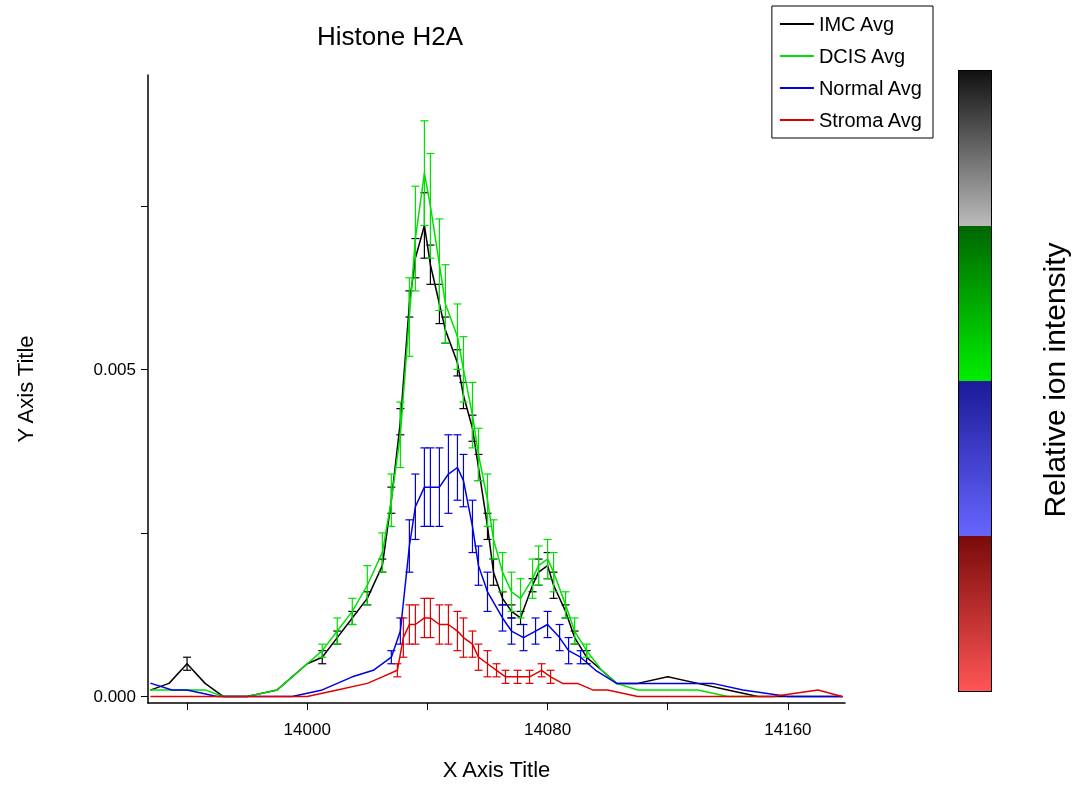 This screenshot has height=797, width=1078. Describe the element at coordinates (25, 389) in the screenshot. I see `y-axis-title: Y Axis Title` at that location.